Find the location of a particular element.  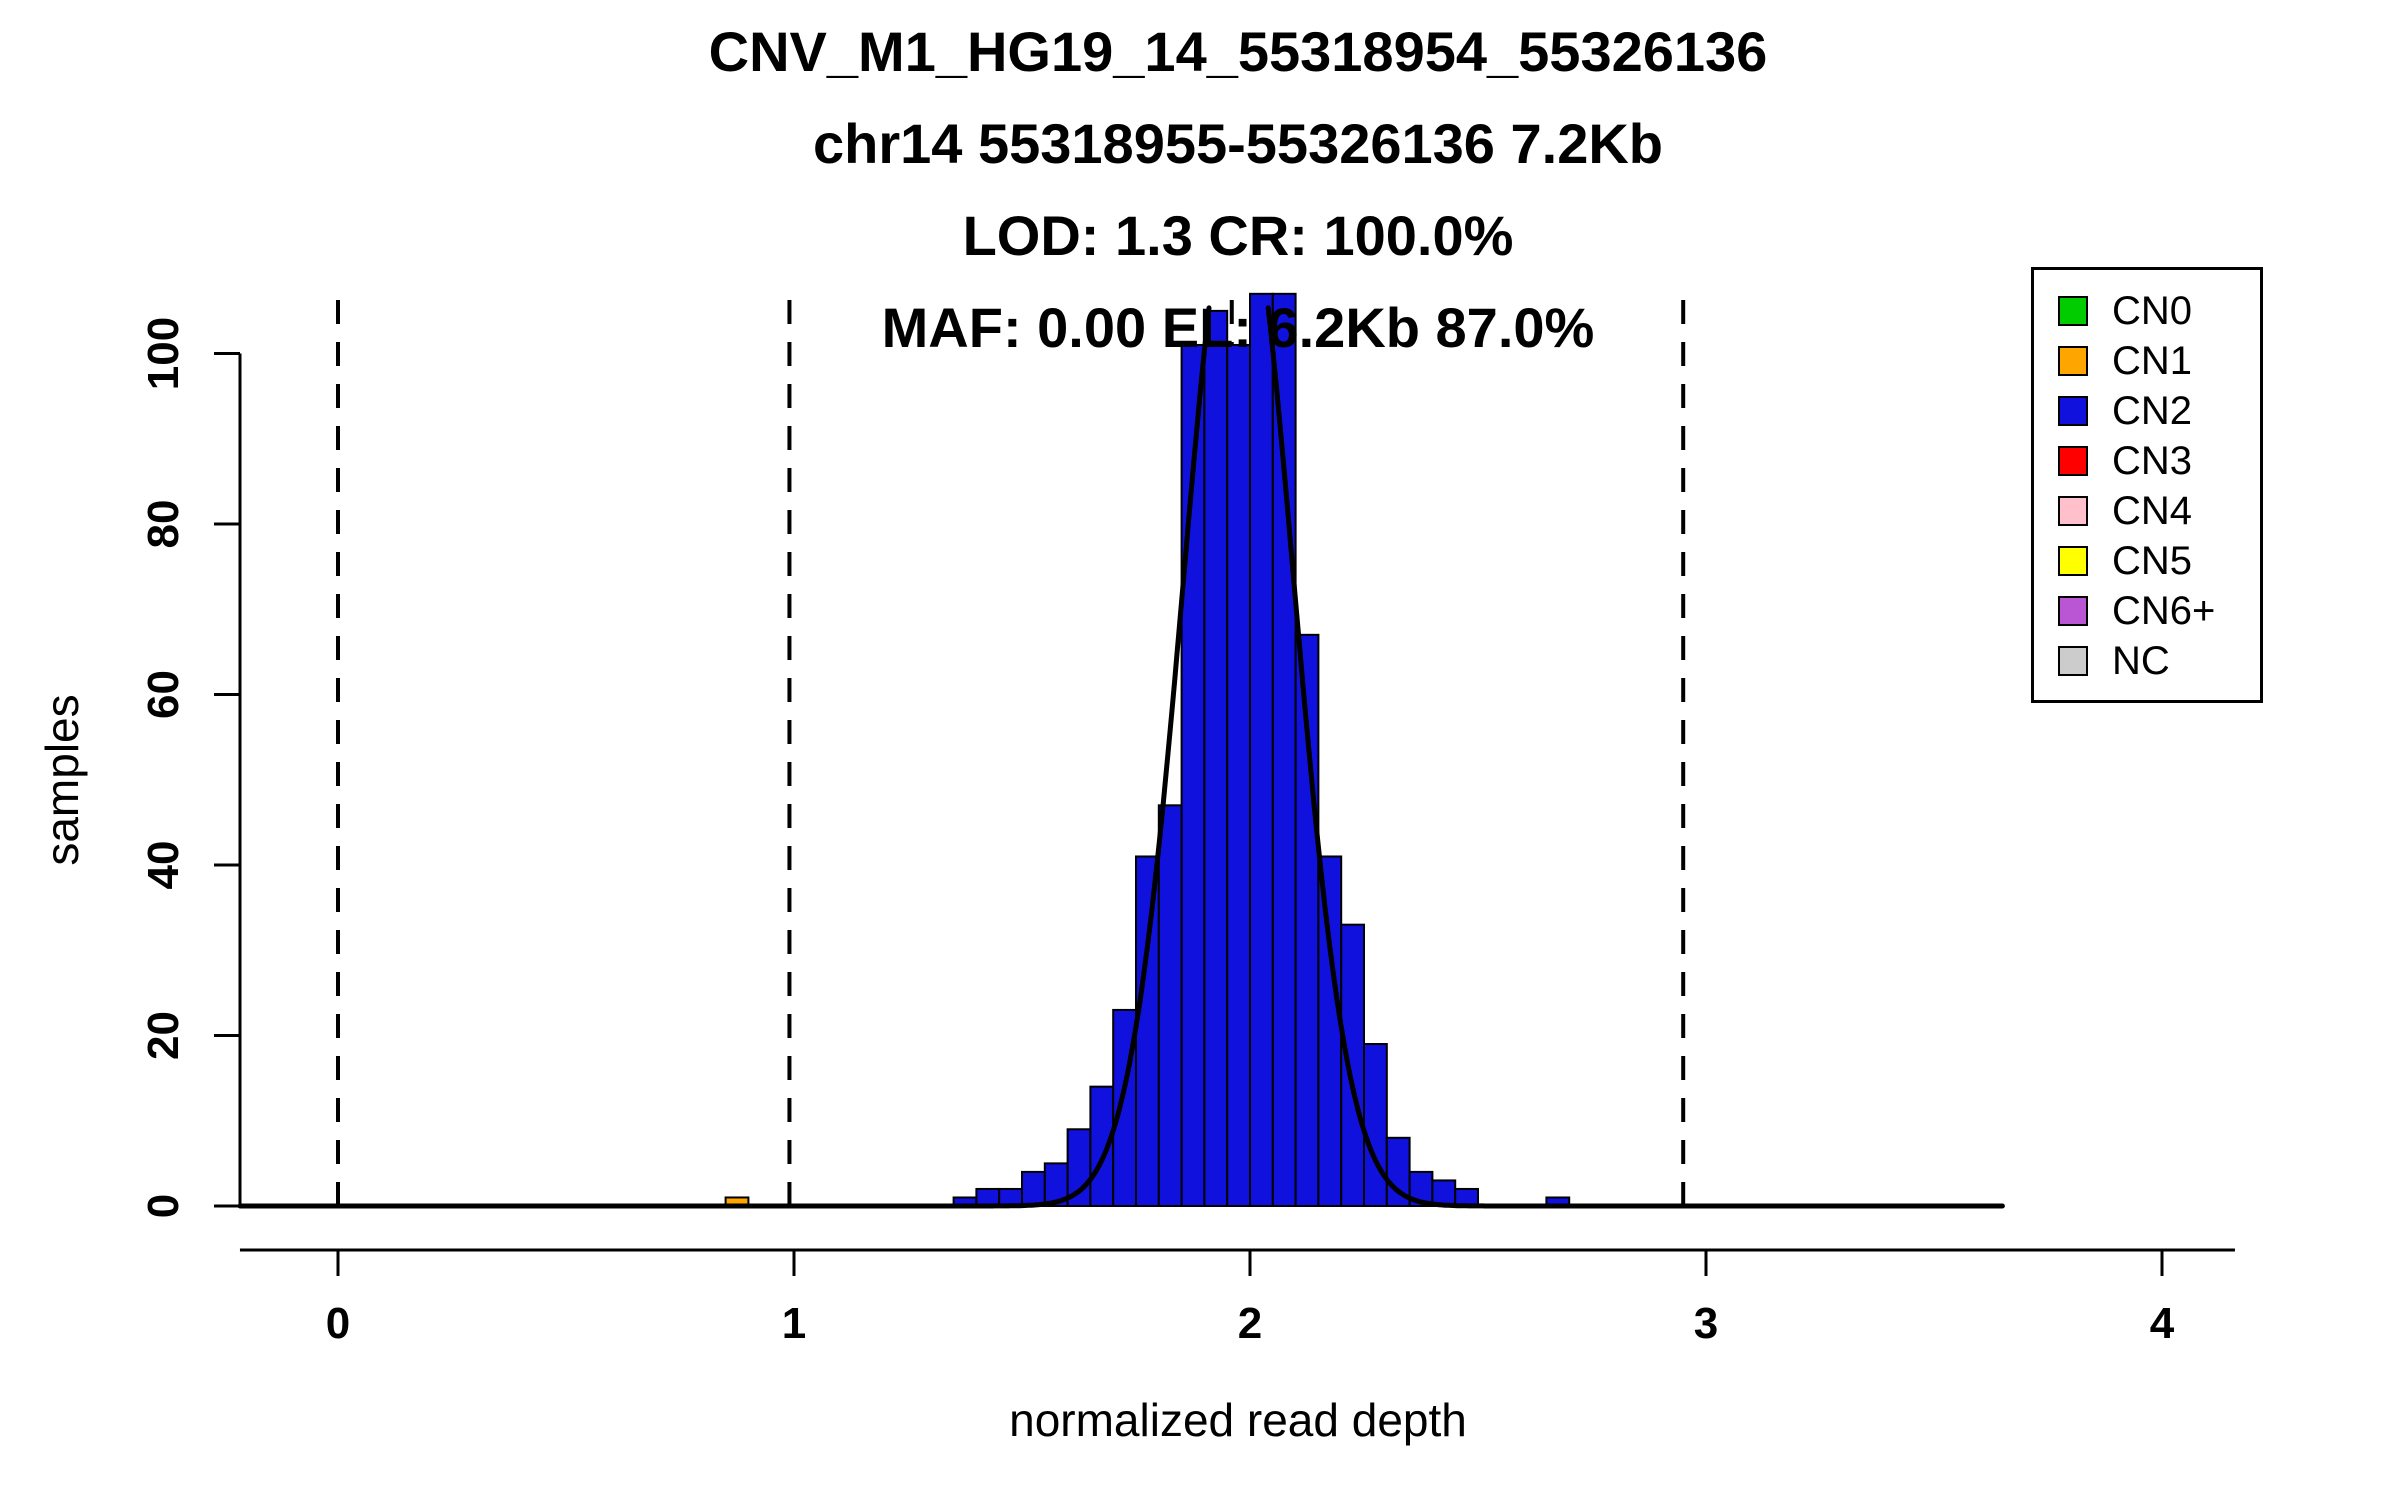

y-tick-label: 20 is located at coordinates (163, 1035).